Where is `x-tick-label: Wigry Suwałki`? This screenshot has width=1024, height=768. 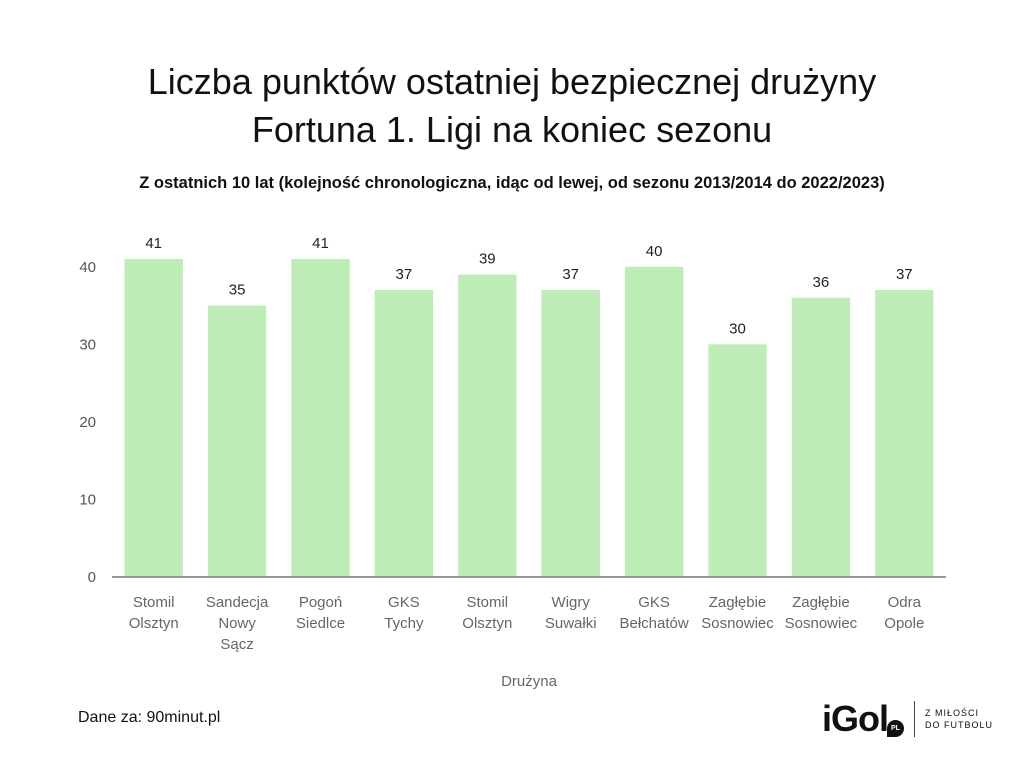
x-tick-label: Wigry Suwałki is located at coordinates (571, 613).